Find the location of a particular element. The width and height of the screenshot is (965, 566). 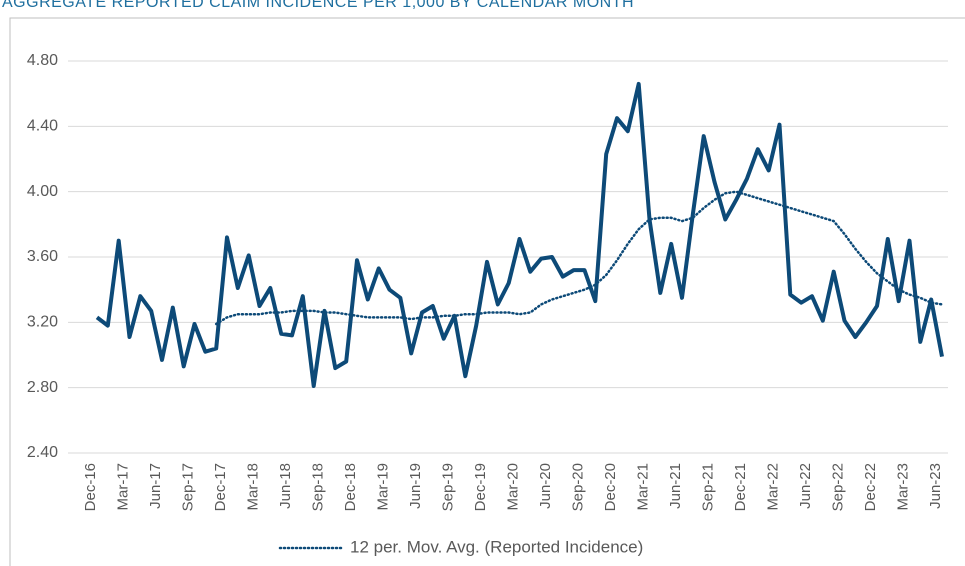

x-tick-label: Jun-21 is located at coordinates (675, 486).